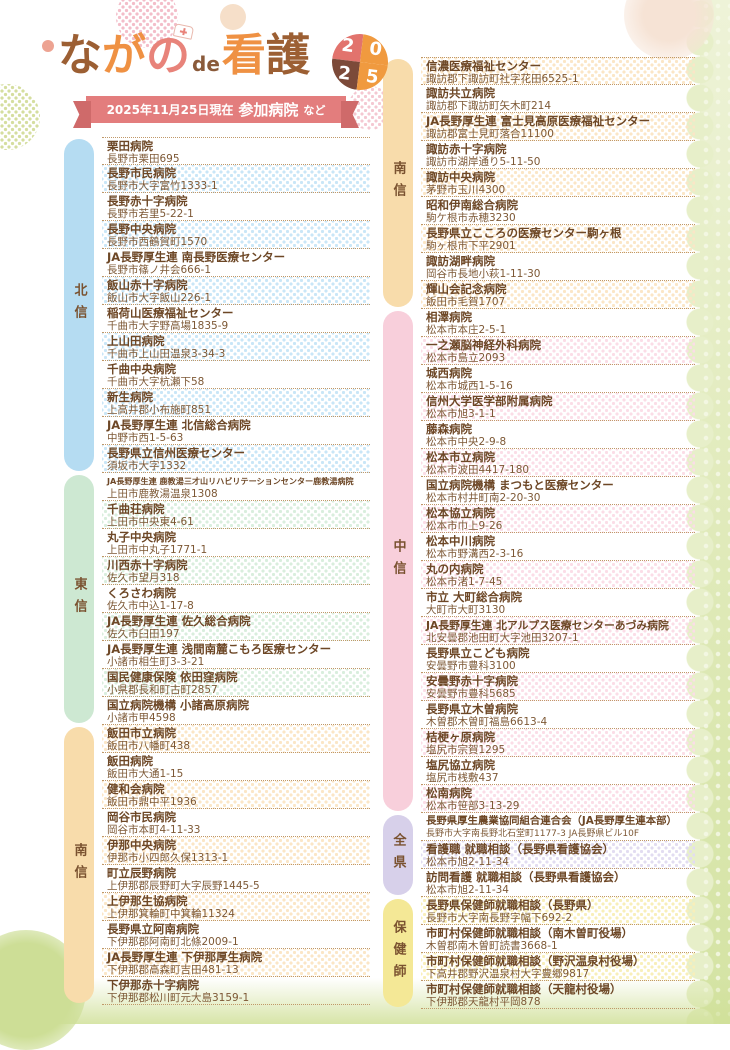  I want to click on hospital-name: 看護職 就職相談（長野県看護協会）, so click(520, 849).